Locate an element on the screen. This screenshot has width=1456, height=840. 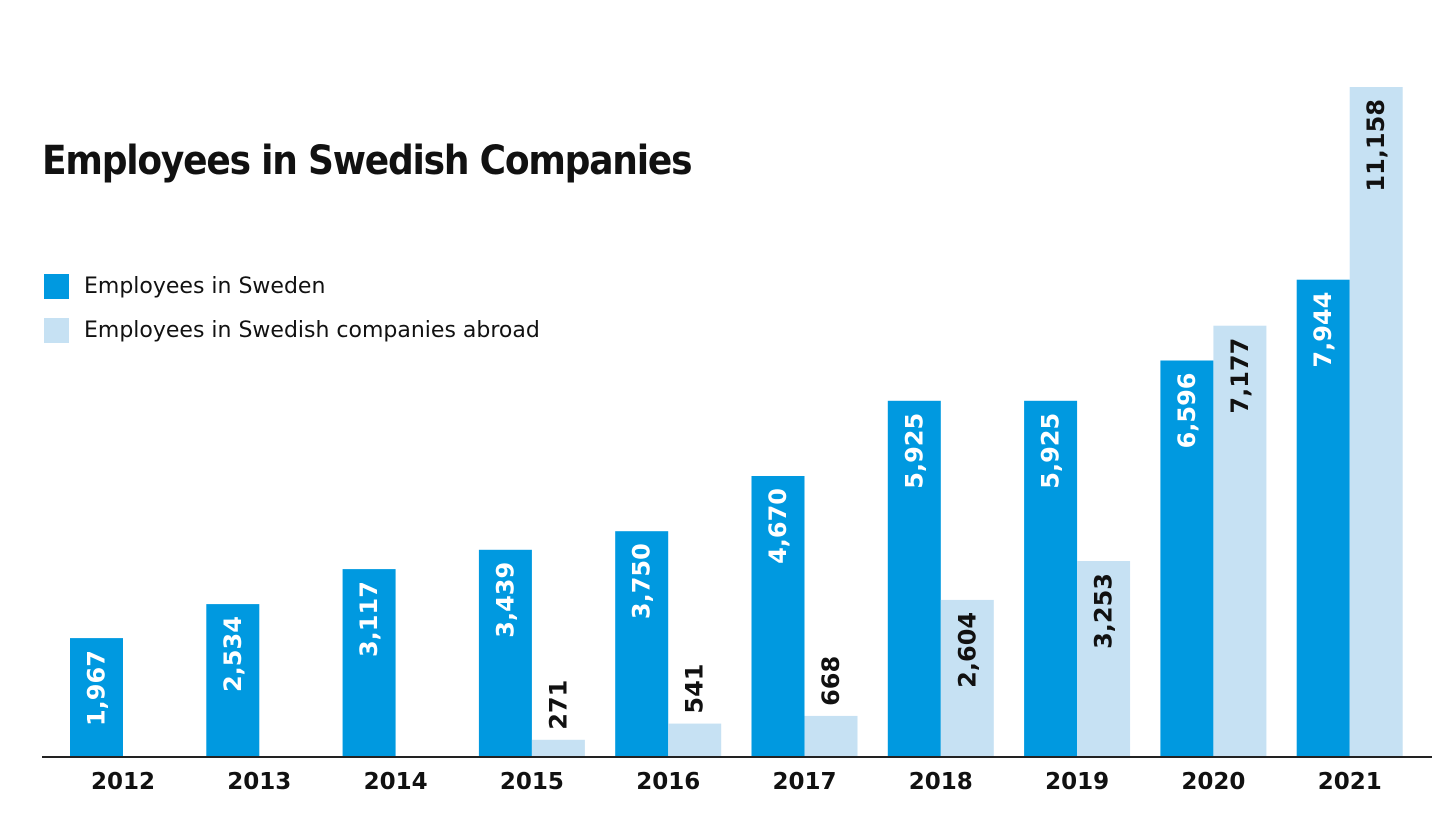
legend-label-sweden: Employees in Sweden is located at coordinates (205, 286).